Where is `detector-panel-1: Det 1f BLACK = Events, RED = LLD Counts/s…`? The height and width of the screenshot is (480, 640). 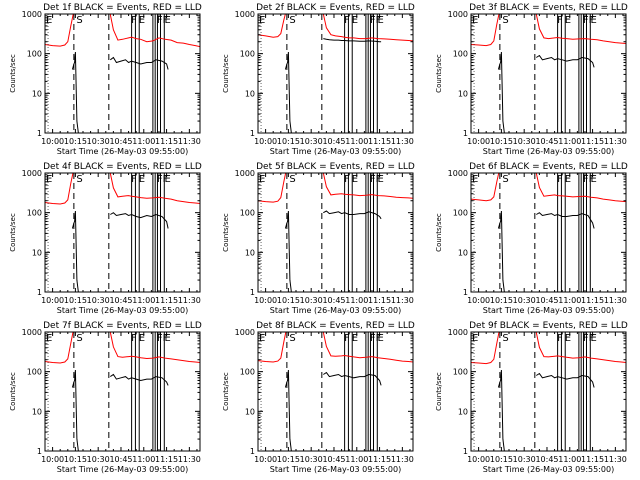
detector-panel-1: Det 1f BLACK = Events, RED = LLD Counts/s… is located at coordinates (105, 79).